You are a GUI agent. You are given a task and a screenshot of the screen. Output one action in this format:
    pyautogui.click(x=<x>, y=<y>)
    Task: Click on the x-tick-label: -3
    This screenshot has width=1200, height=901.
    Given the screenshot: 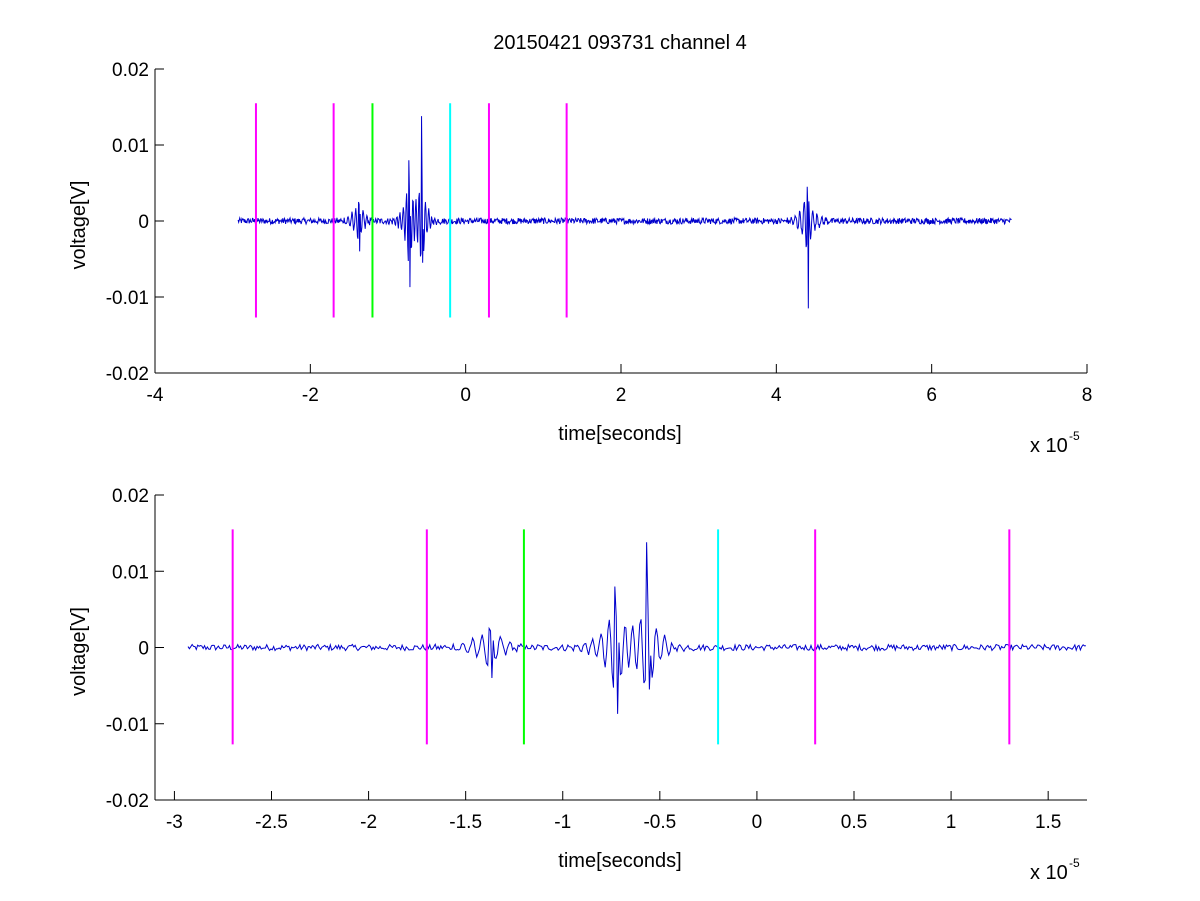 What is the action you would take?
    pyautogui.click(x=174, y=822)
    